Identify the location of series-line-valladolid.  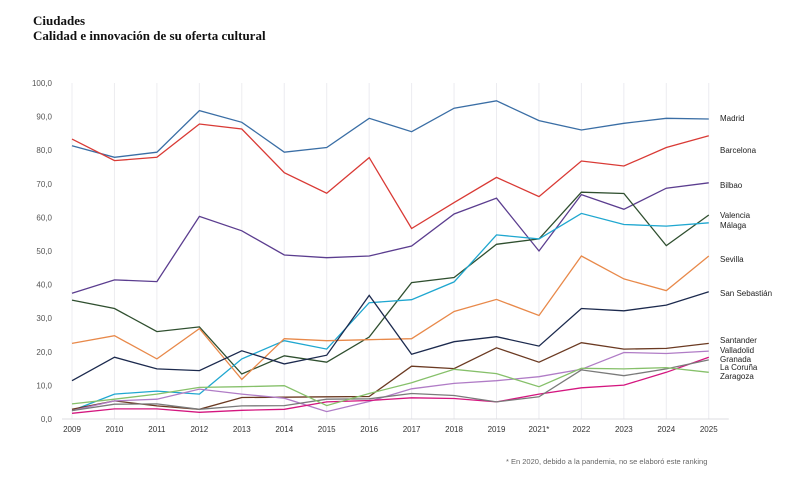
(390, 381).